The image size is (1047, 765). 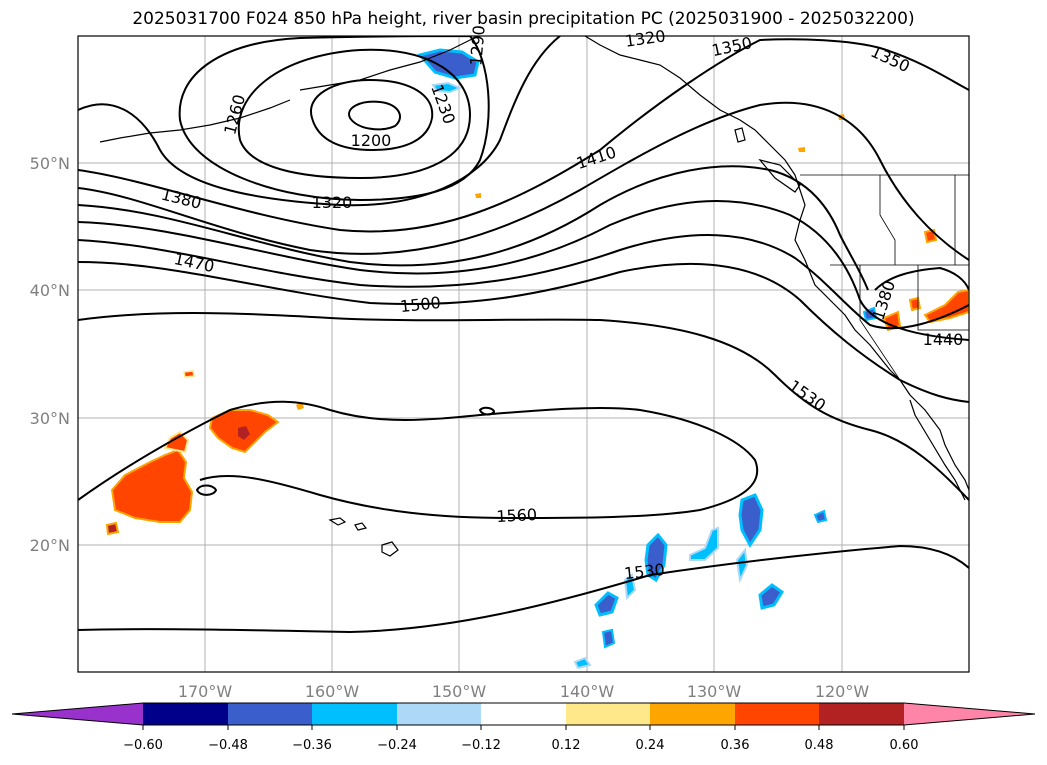 I want to click on colorbar-tick-label: −0.12, so click(x=481, y=745).